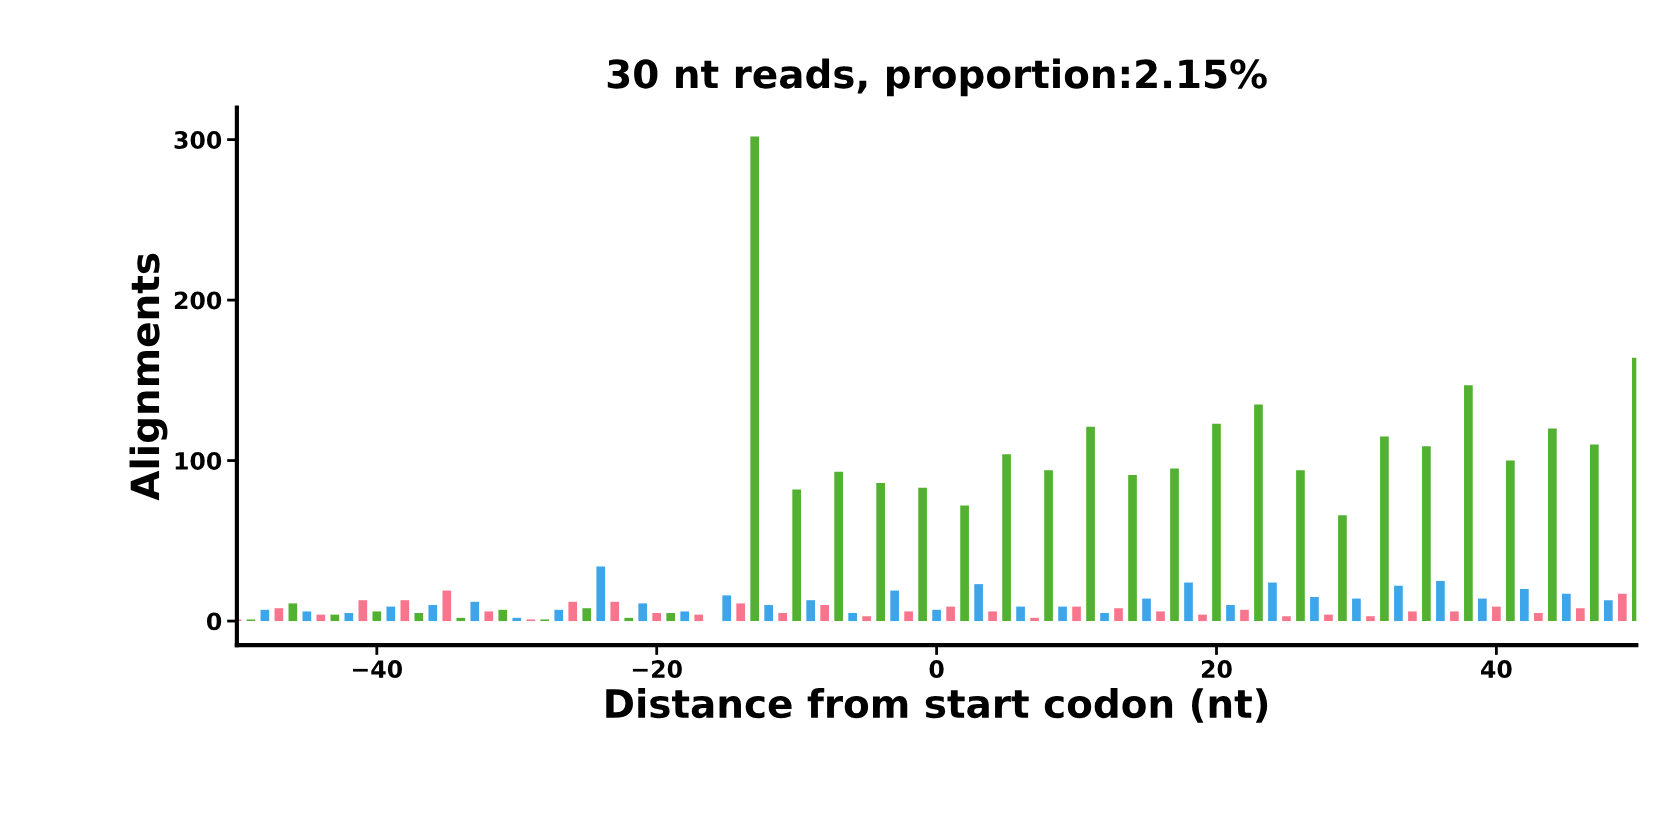 This screenshot has width=1680, height=840. Describe the element at coordinates (214, 621) in the screenshot. I see `y-tick-label: 0` at that location.